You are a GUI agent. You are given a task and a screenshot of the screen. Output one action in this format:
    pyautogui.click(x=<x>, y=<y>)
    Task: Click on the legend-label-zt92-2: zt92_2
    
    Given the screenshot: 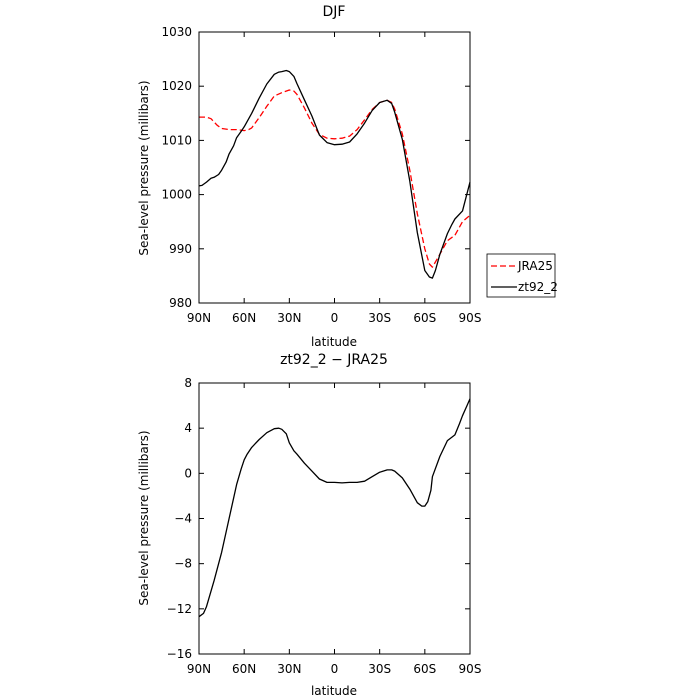 What is the action you would take?
    pyautogui.click(x=538, y=287)
    